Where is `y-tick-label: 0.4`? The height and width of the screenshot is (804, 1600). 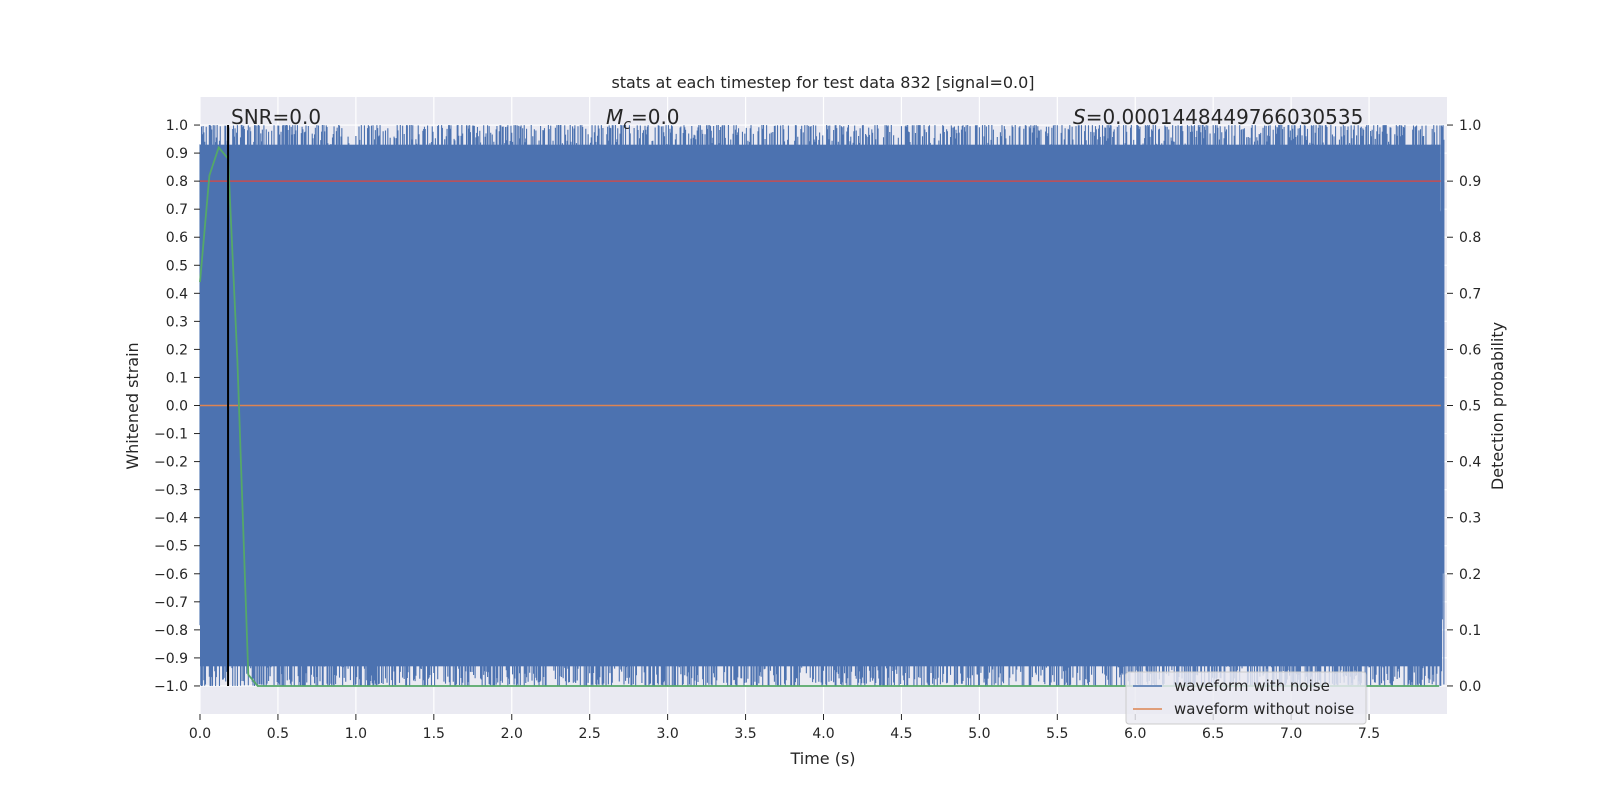 y-tick-label: 0.4 is located at coordinates (177, 294).